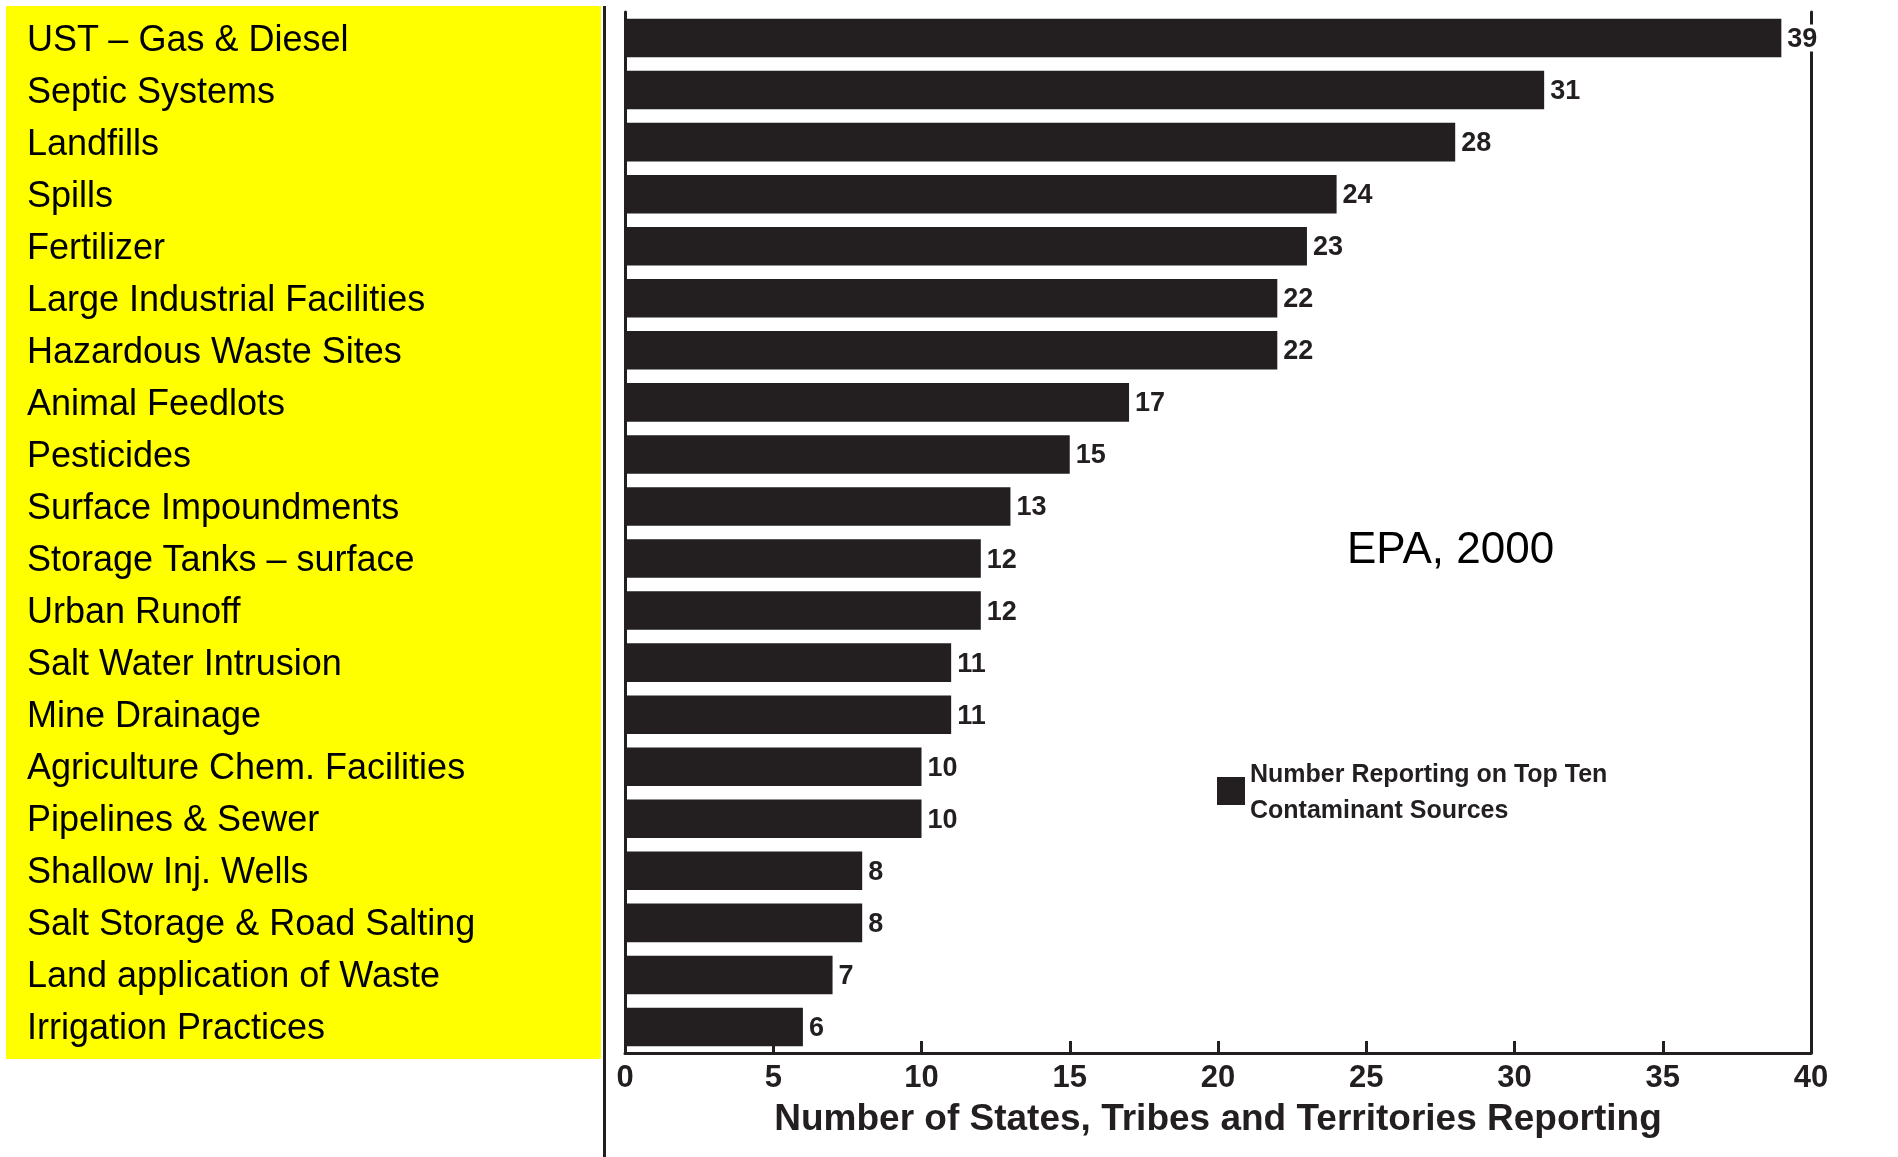 The height and width of the screenshot is (1157, 1898). I want to click on x-tick-label: 10, so click(921, 1076).